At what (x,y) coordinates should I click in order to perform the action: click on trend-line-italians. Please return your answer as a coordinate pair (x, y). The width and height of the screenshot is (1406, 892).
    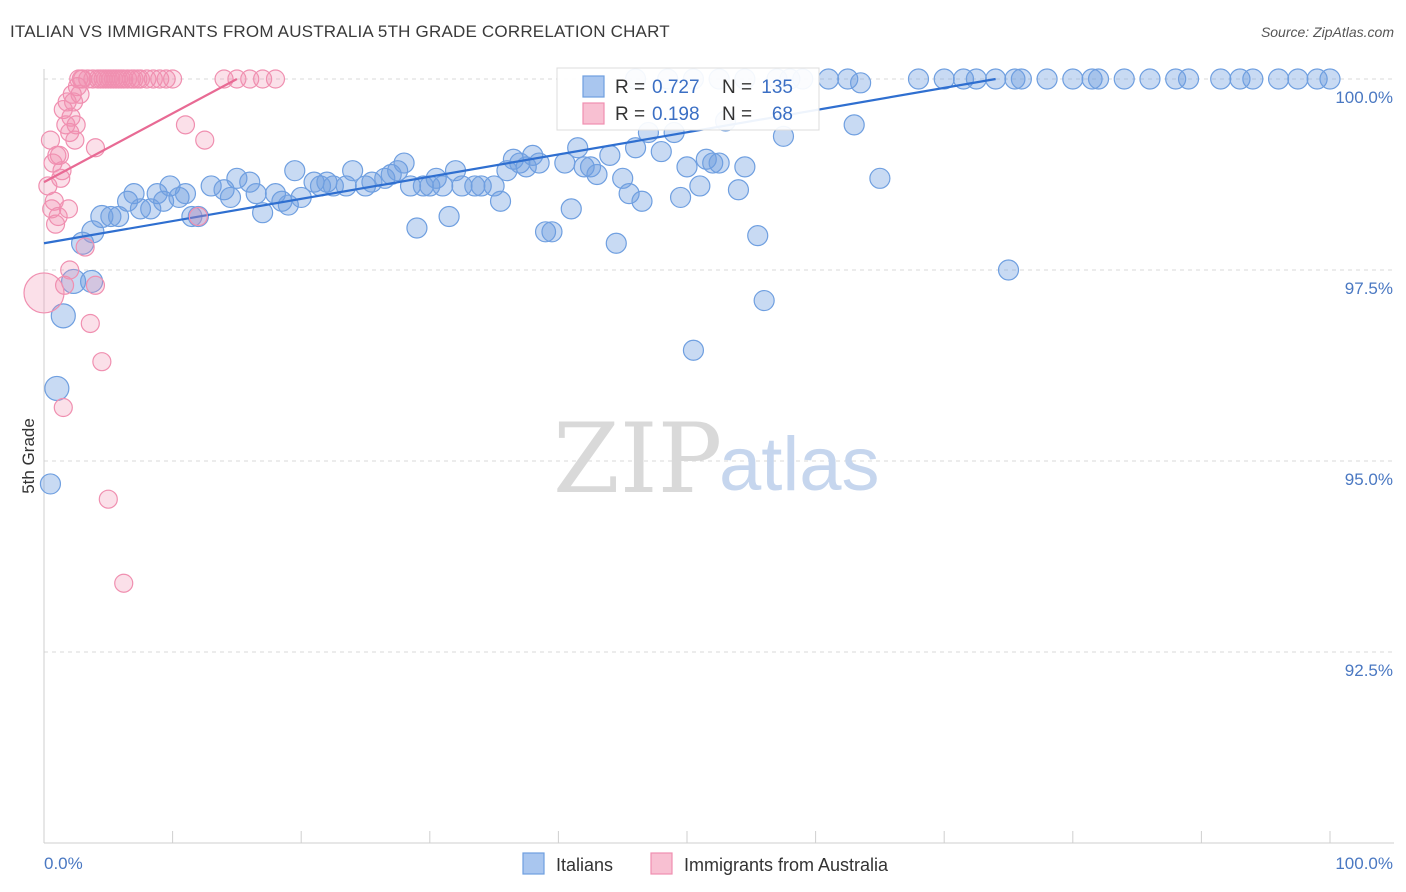
    Looking at the image, I should click on (519, 161).